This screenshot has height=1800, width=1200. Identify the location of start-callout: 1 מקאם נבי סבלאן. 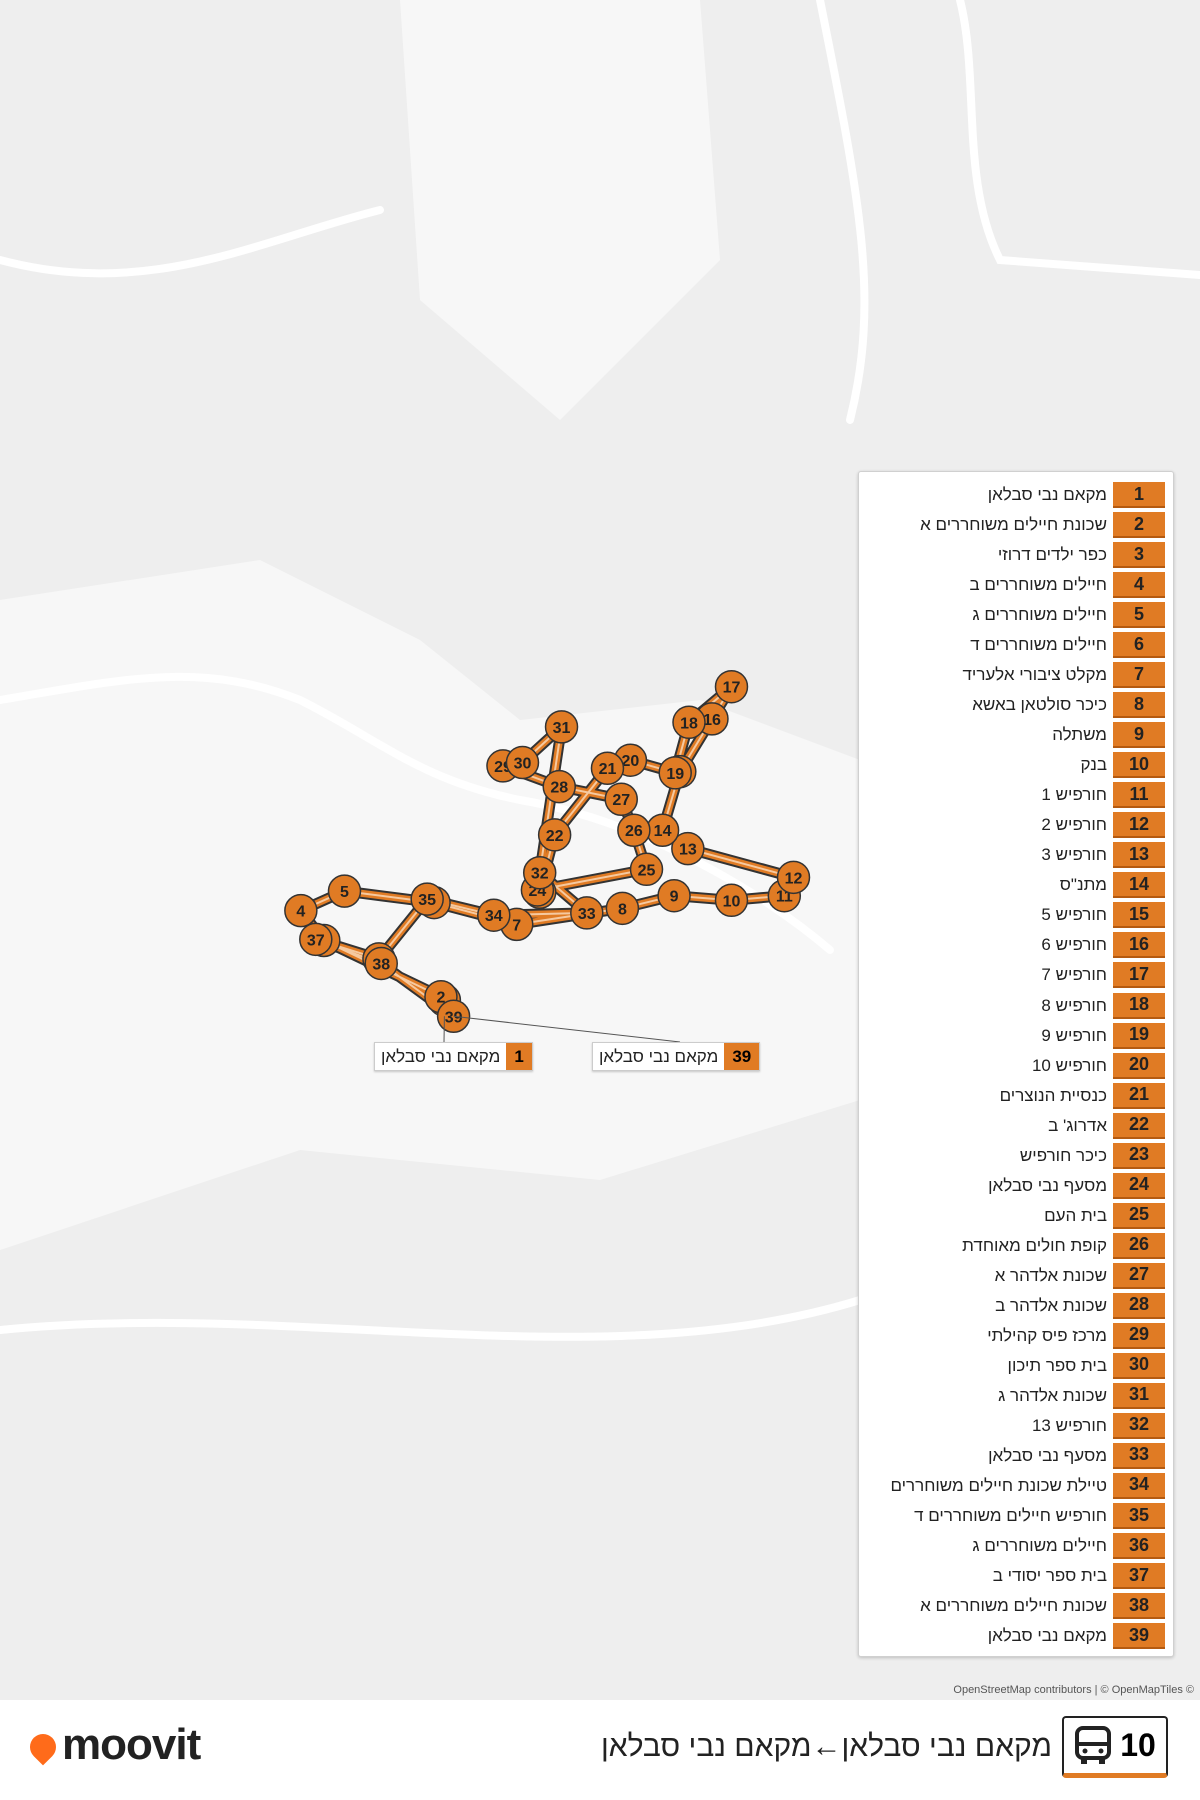
(453, 1056).